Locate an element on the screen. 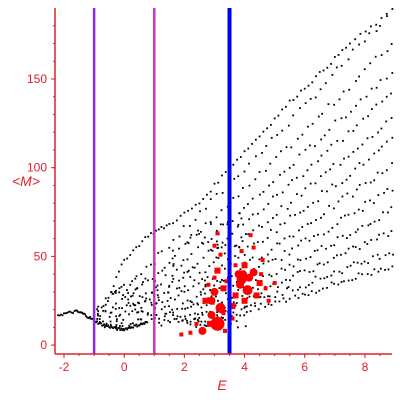  x-tick-label: 6 is located at coordinates (304, 367).